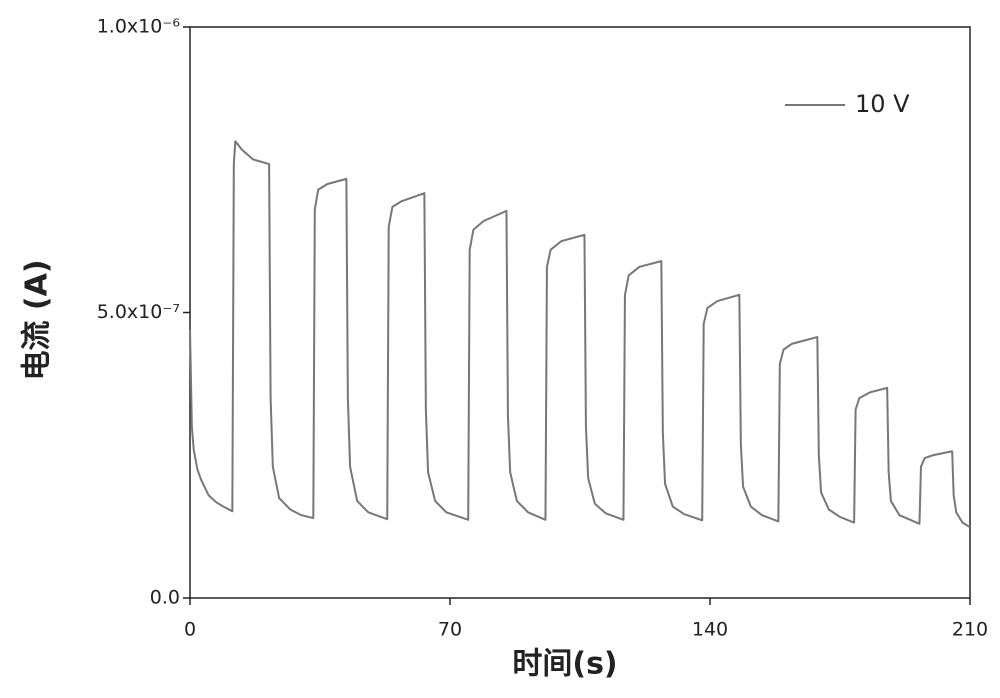 This screenshot has height=698, width=1000. Describe the element at coordinates (882, 104) in the screenshot. I see `legend-label: 10 V` at that location.